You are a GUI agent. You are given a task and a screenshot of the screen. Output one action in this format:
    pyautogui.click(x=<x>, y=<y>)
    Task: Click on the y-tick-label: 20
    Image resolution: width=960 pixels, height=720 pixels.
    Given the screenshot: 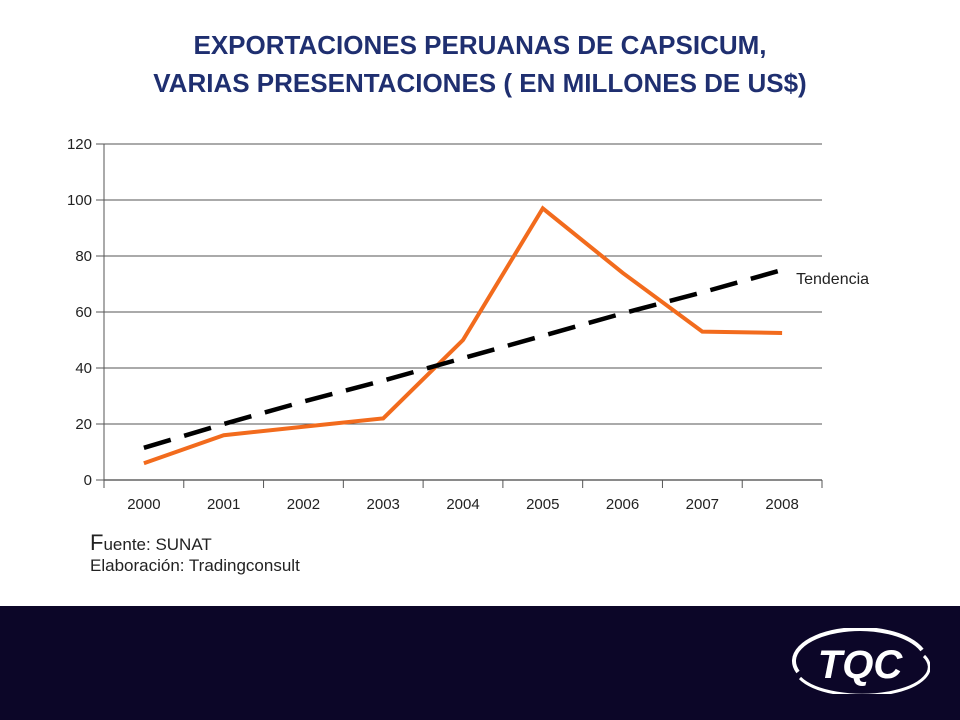 What is the action you would take?
    pyautogui.click(x=83, y=424)
    